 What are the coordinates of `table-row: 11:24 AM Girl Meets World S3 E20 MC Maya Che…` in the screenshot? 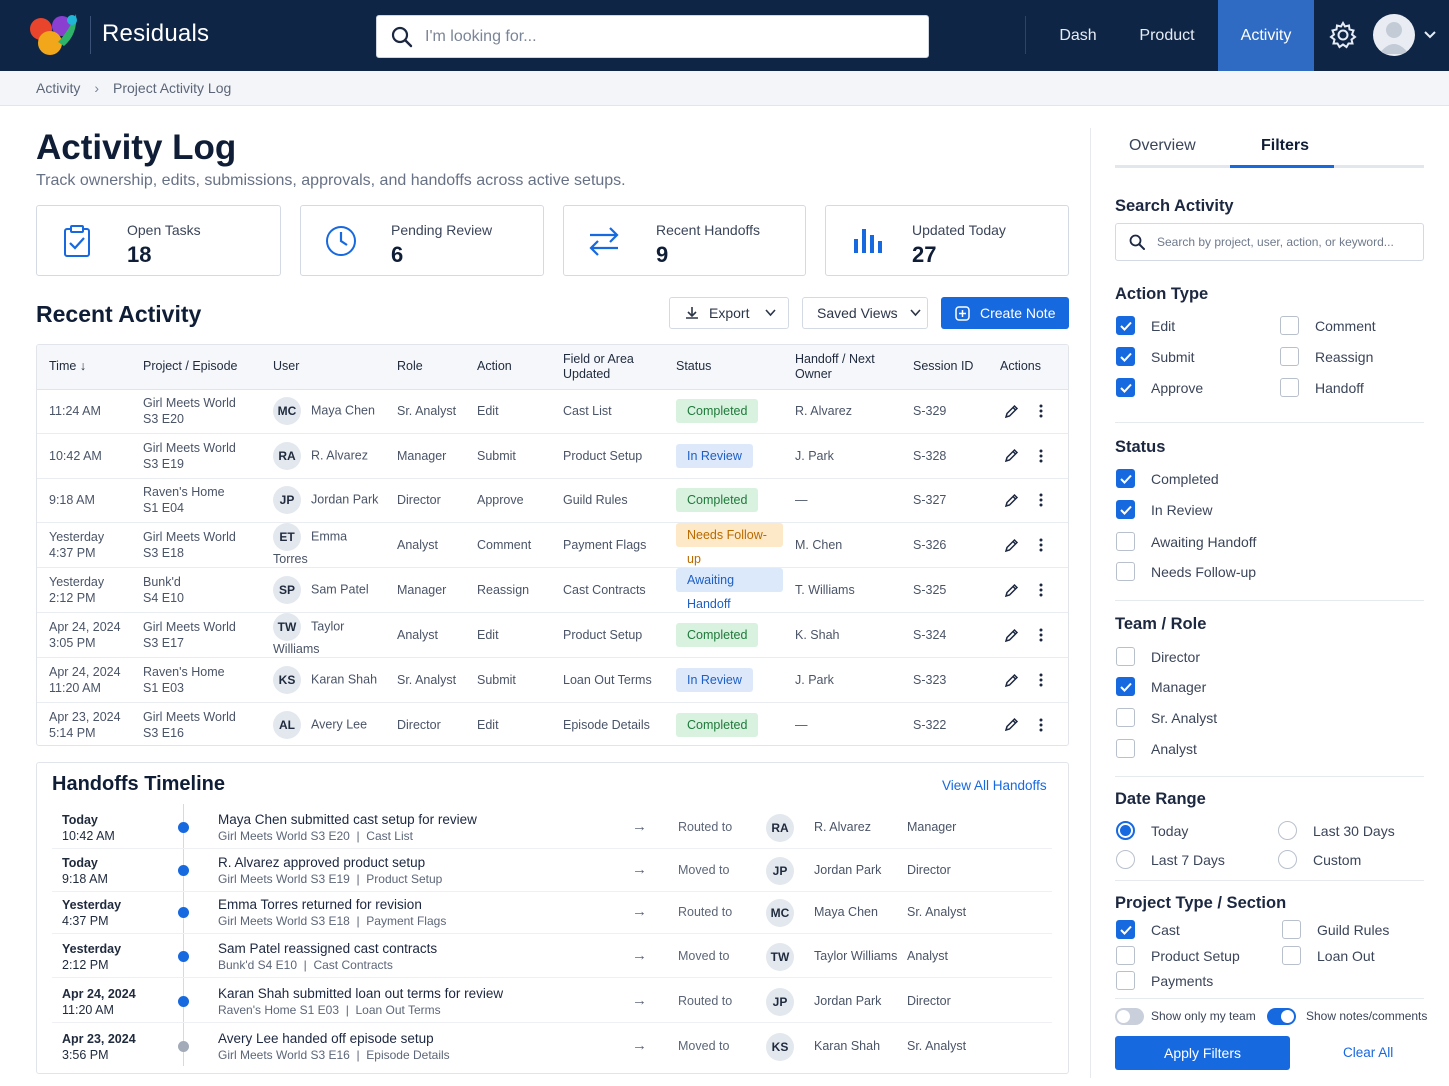 It's located at (552, 412).